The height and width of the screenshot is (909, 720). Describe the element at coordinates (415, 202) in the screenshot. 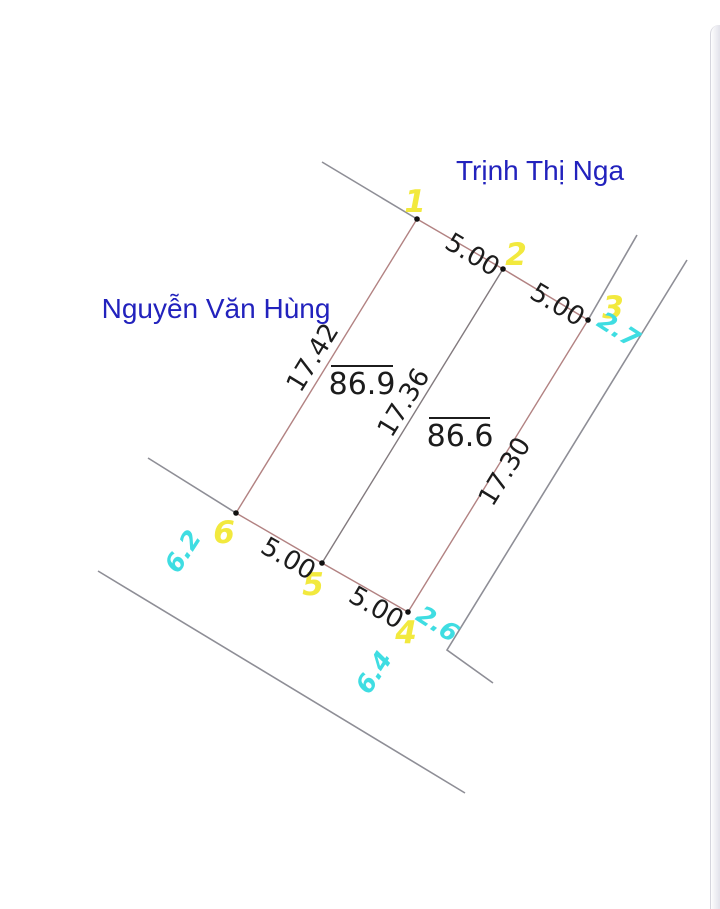

I see `vertex-number-1: 1` at that location.